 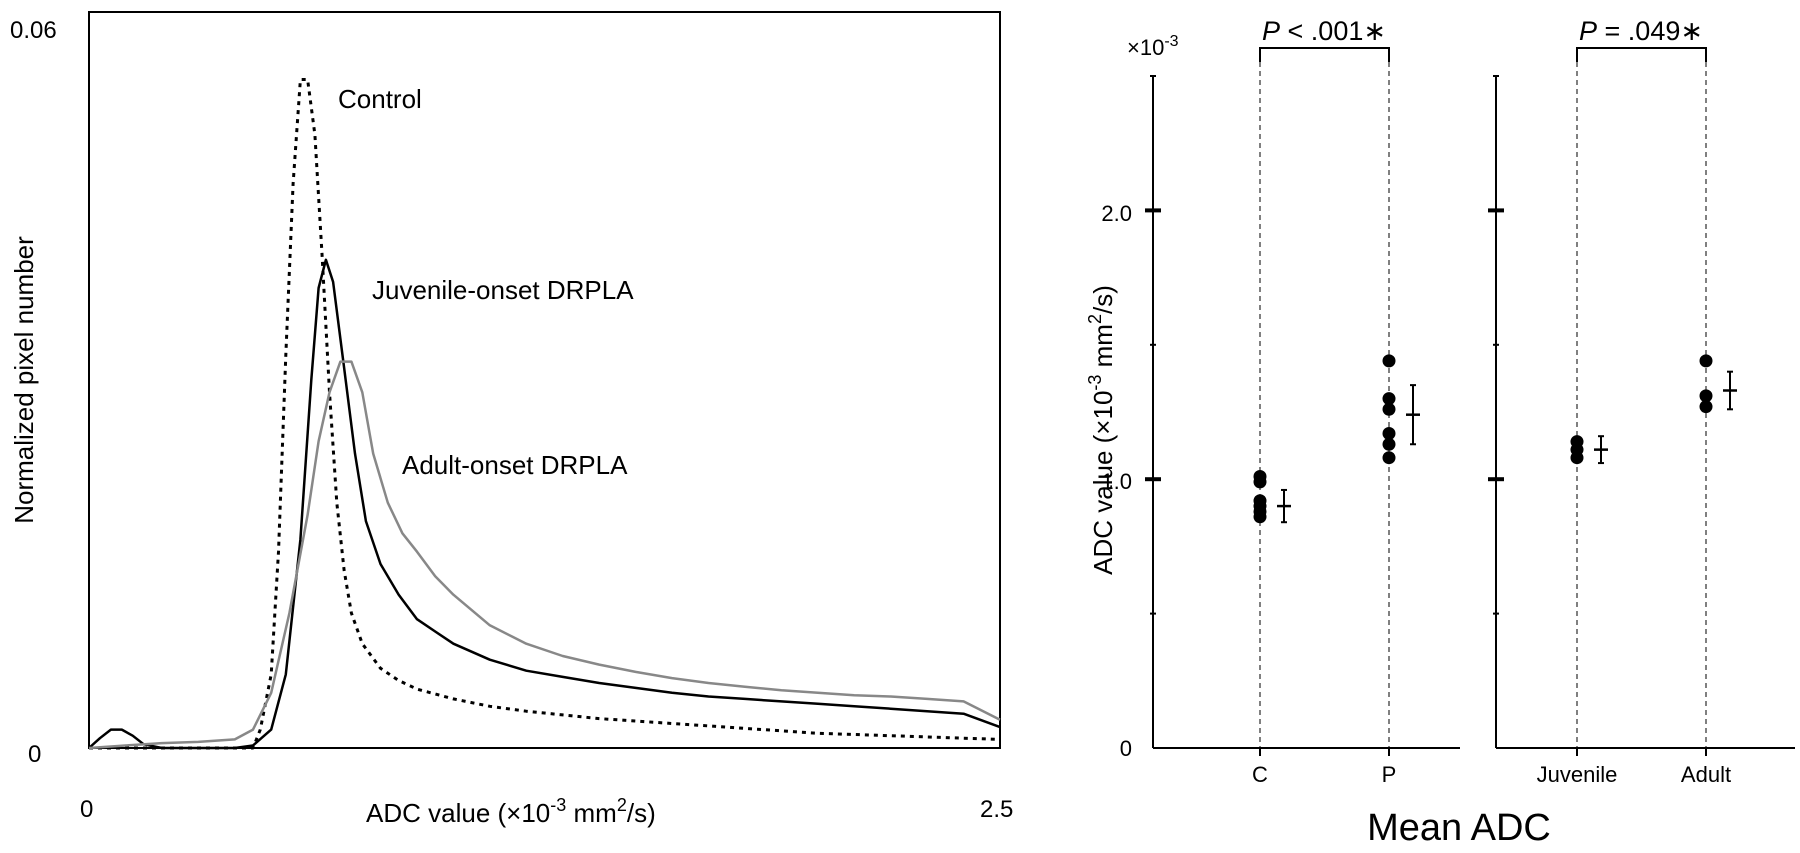 What do you see at coordinates (1145, 47) in the screenshot?
I see `cp-y-multiplier-base: ×10` at bounding box center [1145, 47].